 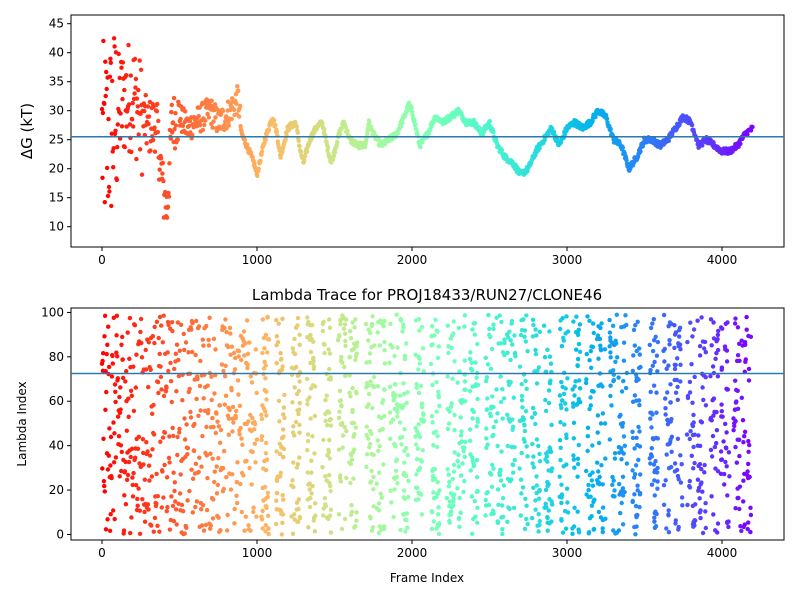 I want to click on x-tick-label-4000: 4000, so click(x=722, y=553).